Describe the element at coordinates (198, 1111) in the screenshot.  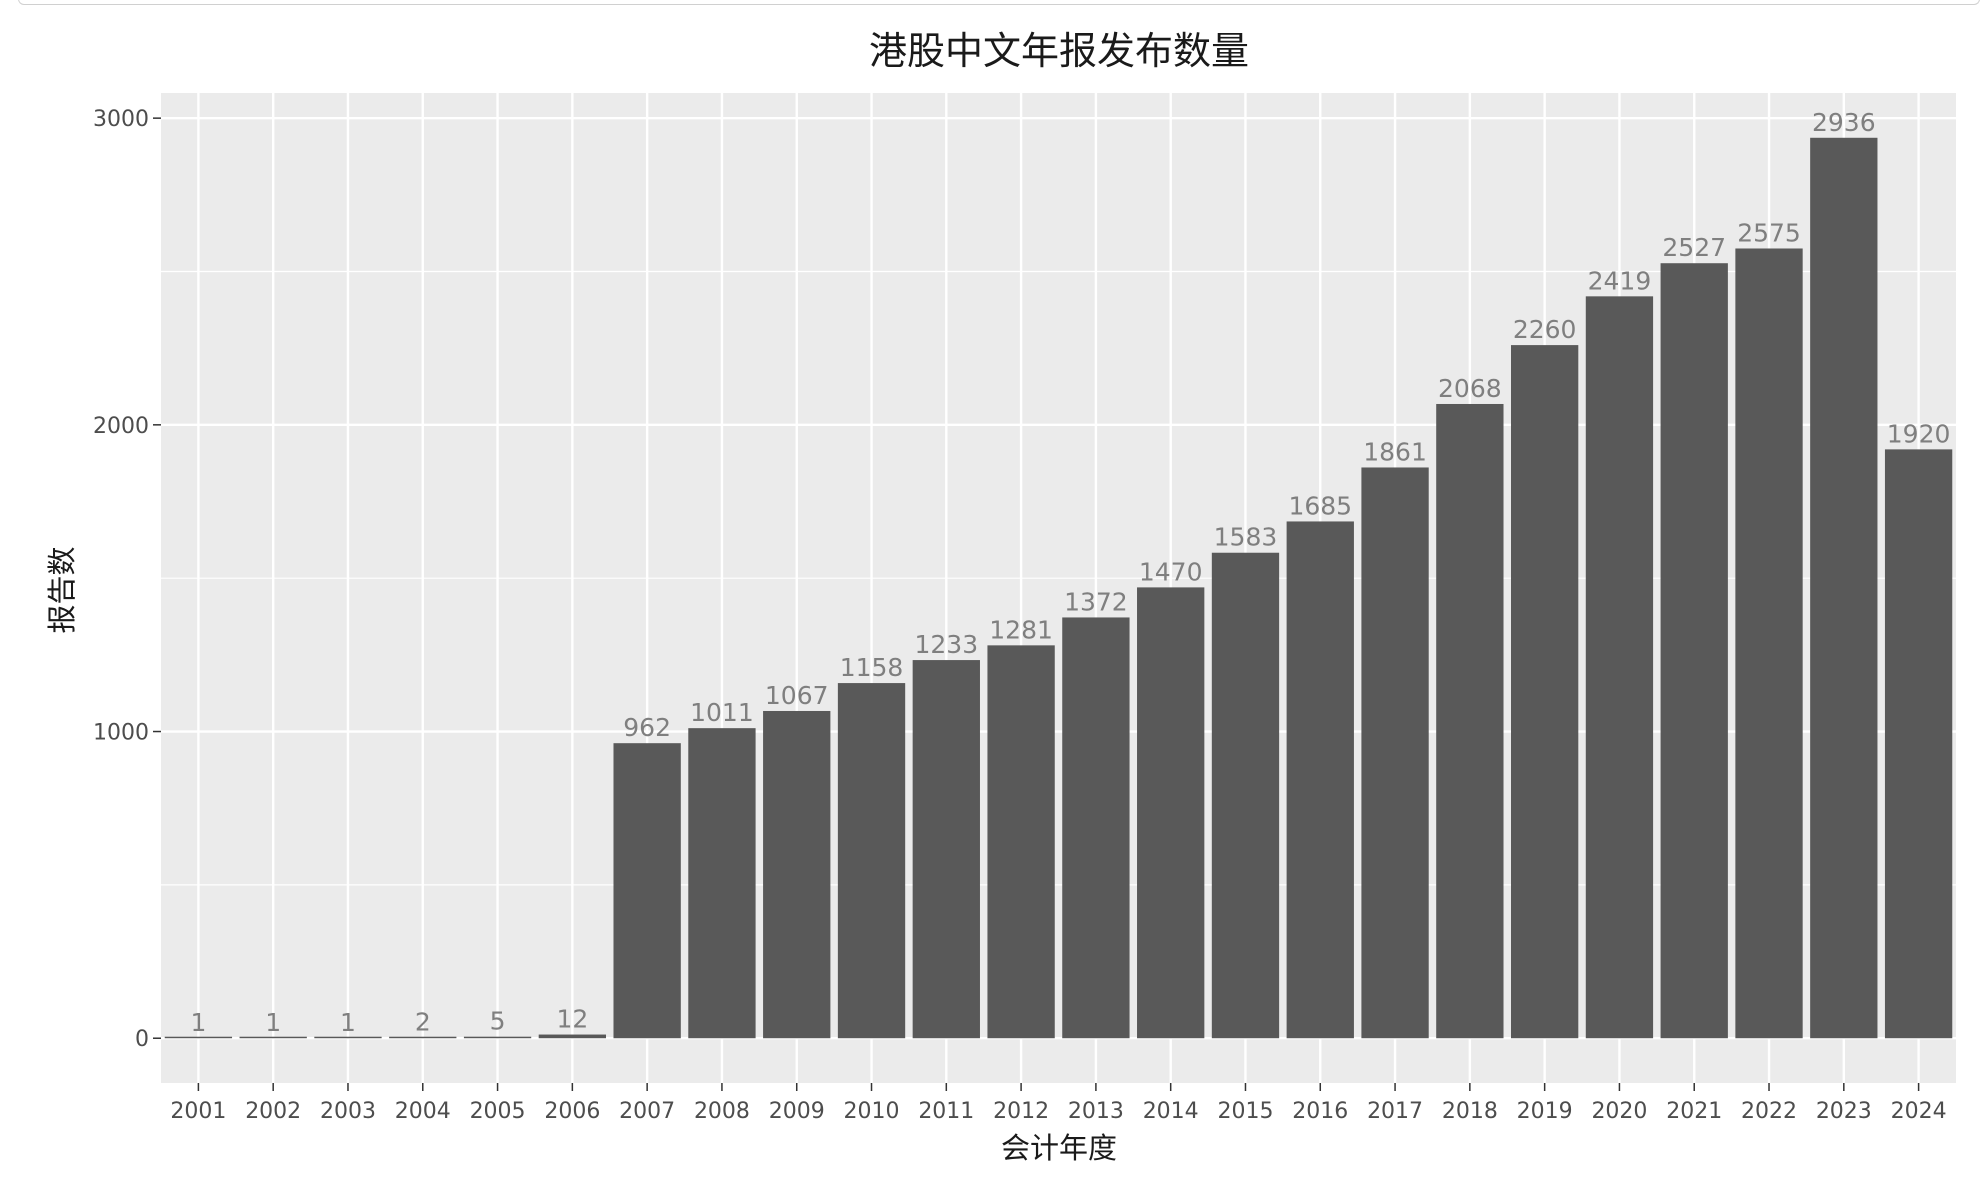
I see `x-tick-label: 2001` at that location.